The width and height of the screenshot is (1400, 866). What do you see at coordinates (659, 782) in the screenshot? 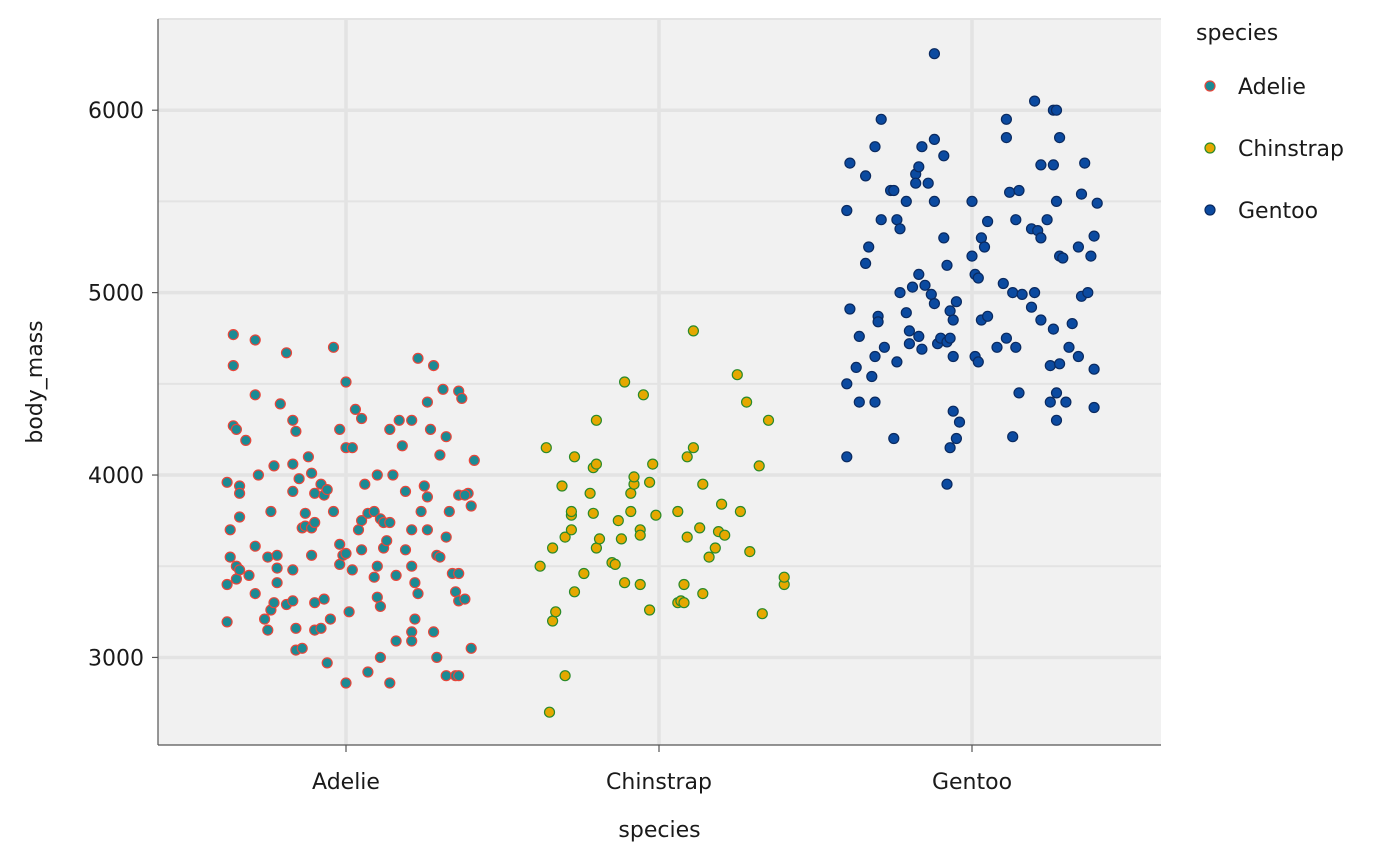
I see `x-tick-label: Chinstrap` at bounding box center [659, 782].